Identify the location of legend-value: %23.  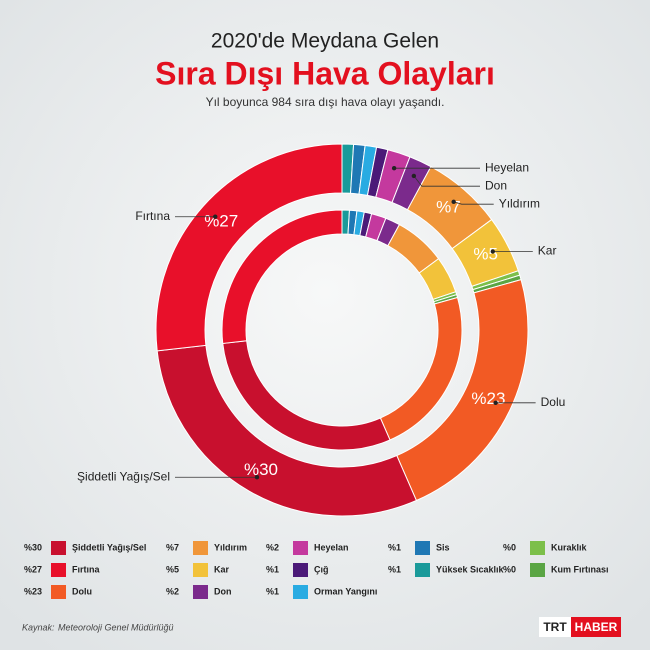
(33, 591).